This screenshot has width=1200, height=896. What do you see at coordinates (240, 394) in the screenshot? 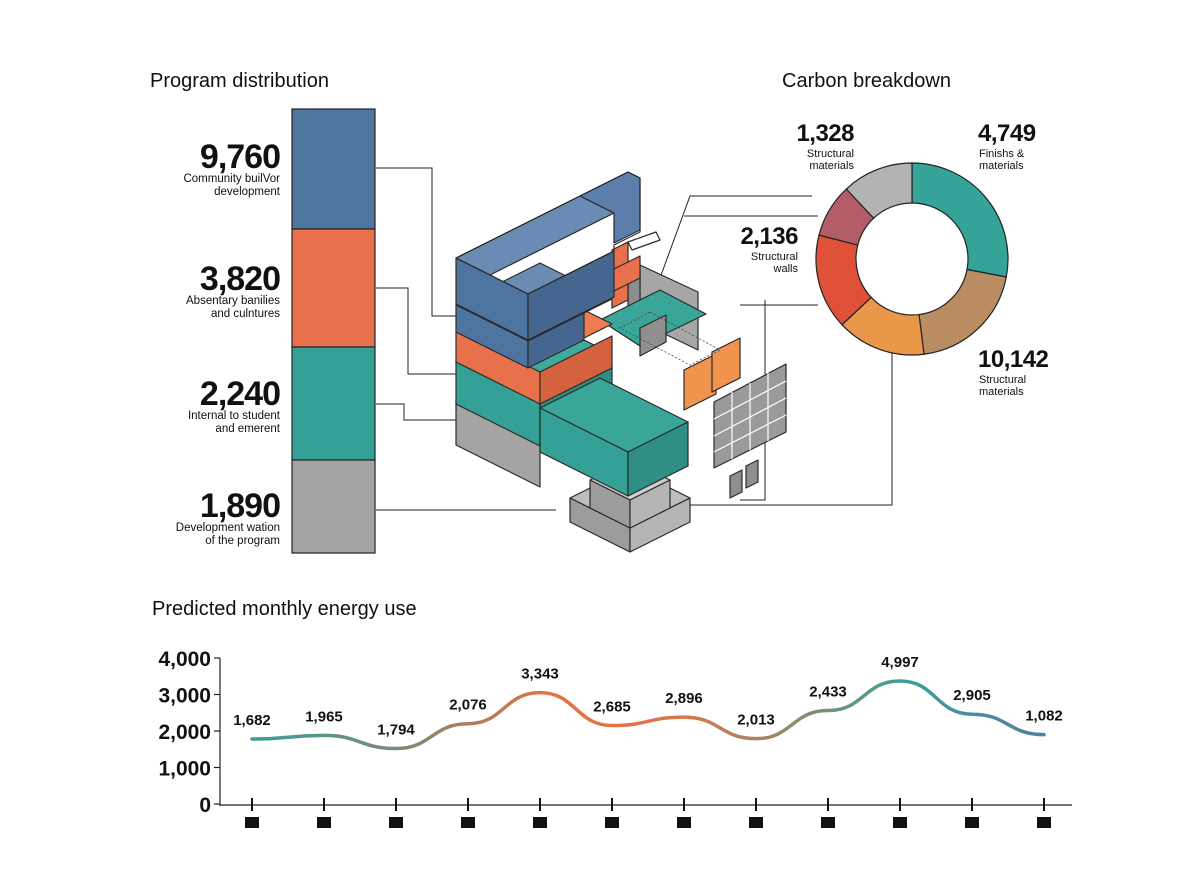
I see `program-value-student: 2,240` at bounding box center [240, 394].